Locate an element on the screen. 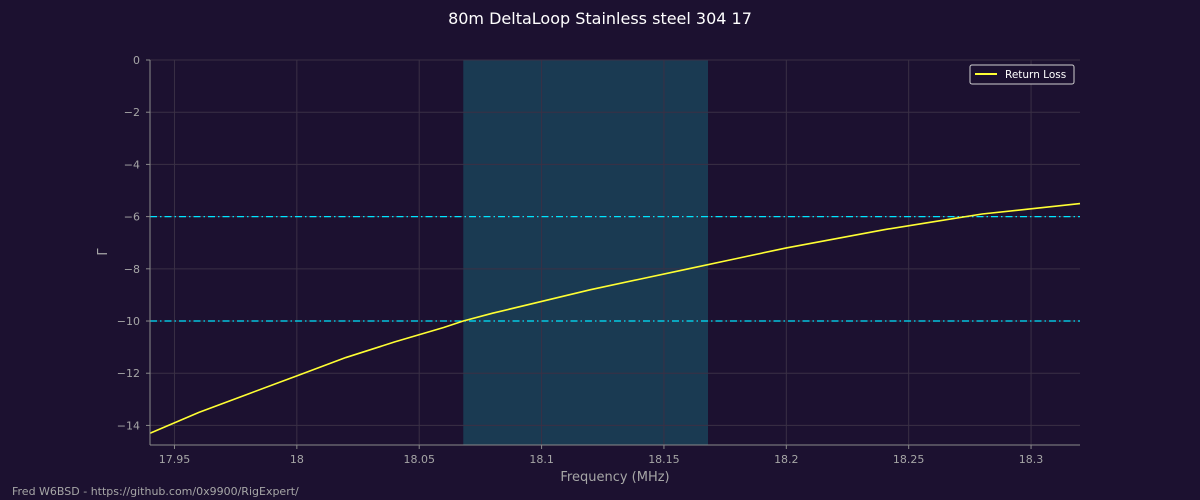 The height and width of the screenshot is (500, 1200). x-tick-label-7: 18.3 is located at coordinates (1031, 459).